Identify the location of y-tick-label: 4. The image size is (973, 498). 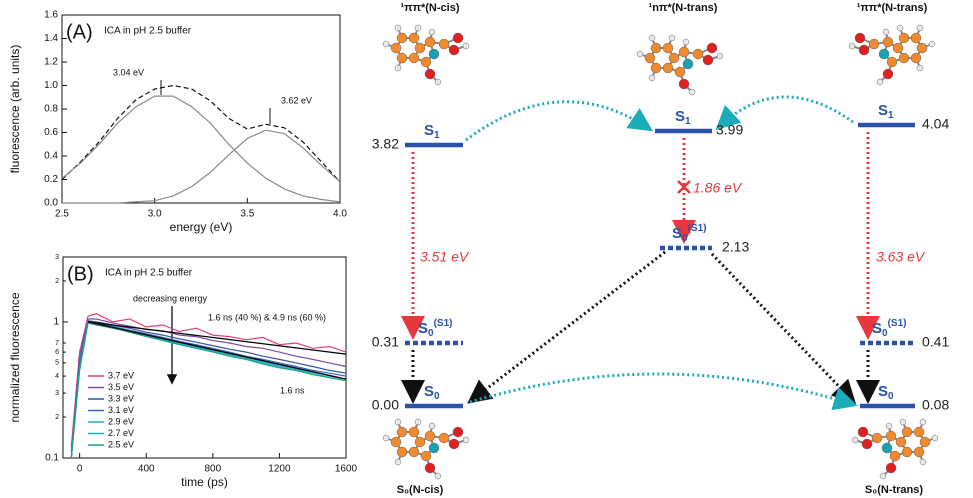
(57, 376).